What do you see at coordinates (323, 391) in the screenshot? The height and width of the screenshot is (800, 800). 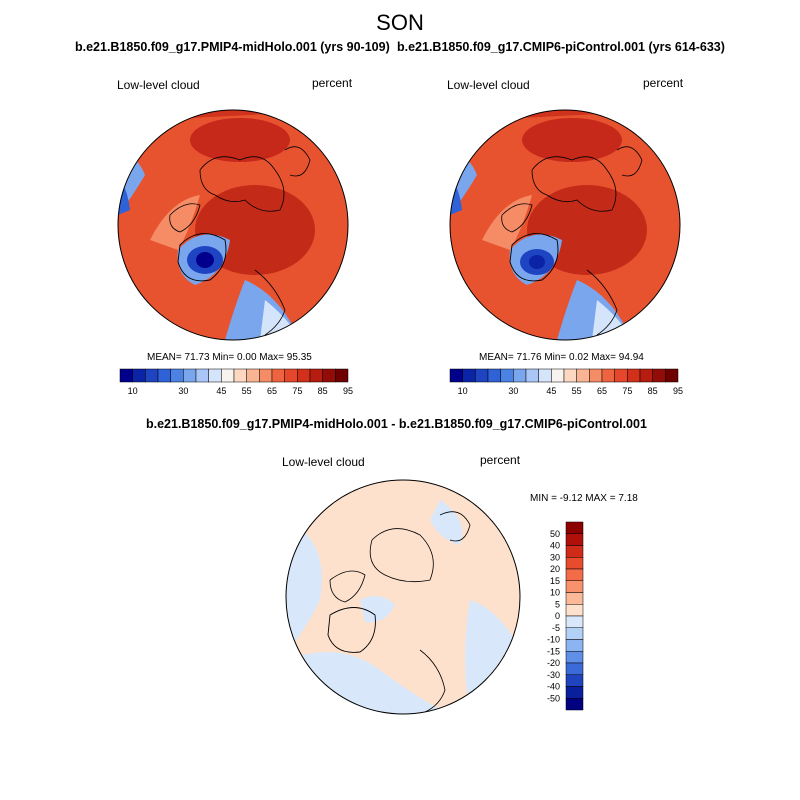 I see `panel1-colorbar-tick-label: 85` at bounding box center [323, 391].